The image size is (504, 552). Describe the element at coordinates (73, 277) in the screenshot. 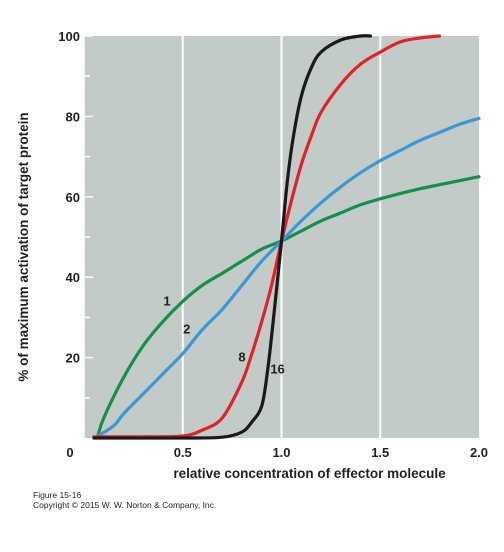

I see `y-tick-label: 40` at that location.